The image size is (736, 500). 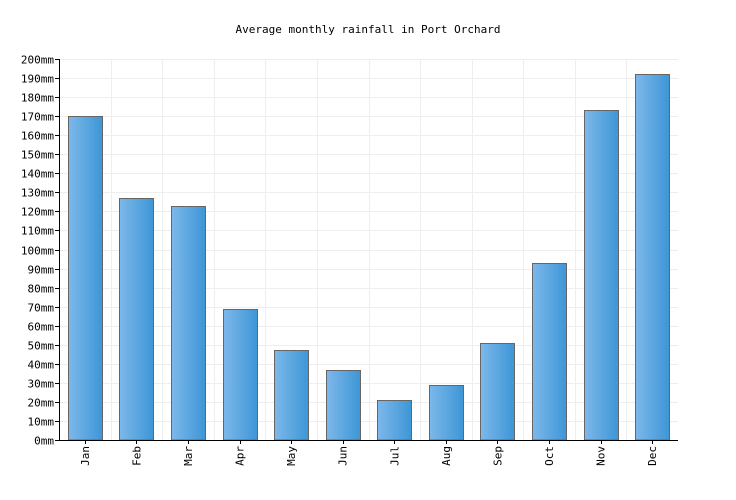 What do you see at coordinates (240, 375) in the screenshot?
I see `bar-apr` at bounding box center [240, 375].